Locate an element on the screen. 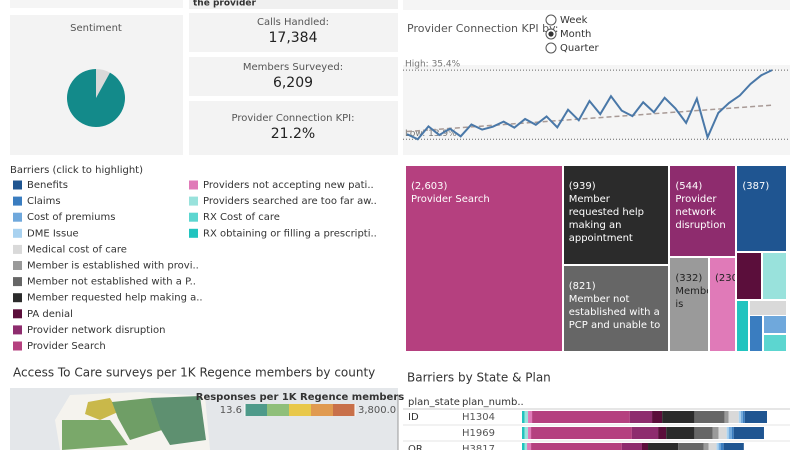 Image resolution: width=800 pixels, height=450 pixels. bar-title: Barriers by State & Plan is located at coordinates (479, 378).